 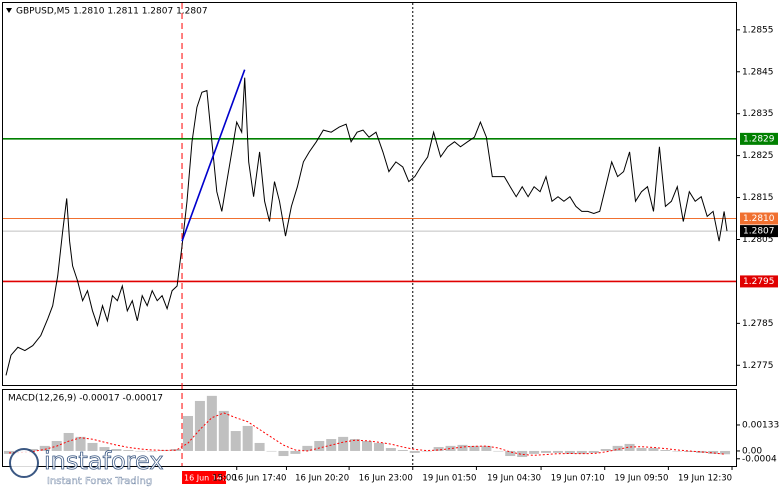 I want to click on chart-title: GBPUSD,M5 1.2810 1.2811 1.2807 1.2807, so click(x=112, y=12).